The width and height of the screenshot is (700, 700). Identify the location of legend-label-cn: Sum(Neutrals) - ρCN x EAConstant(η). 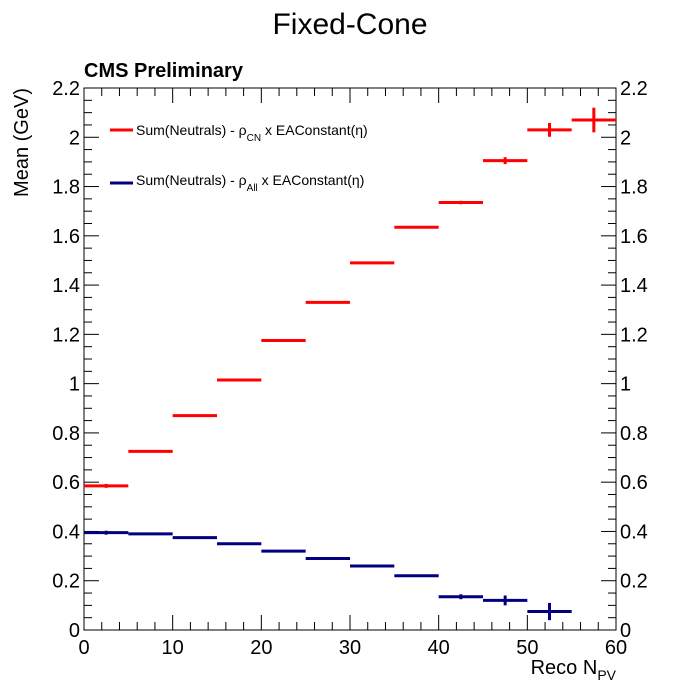
(252, 133).